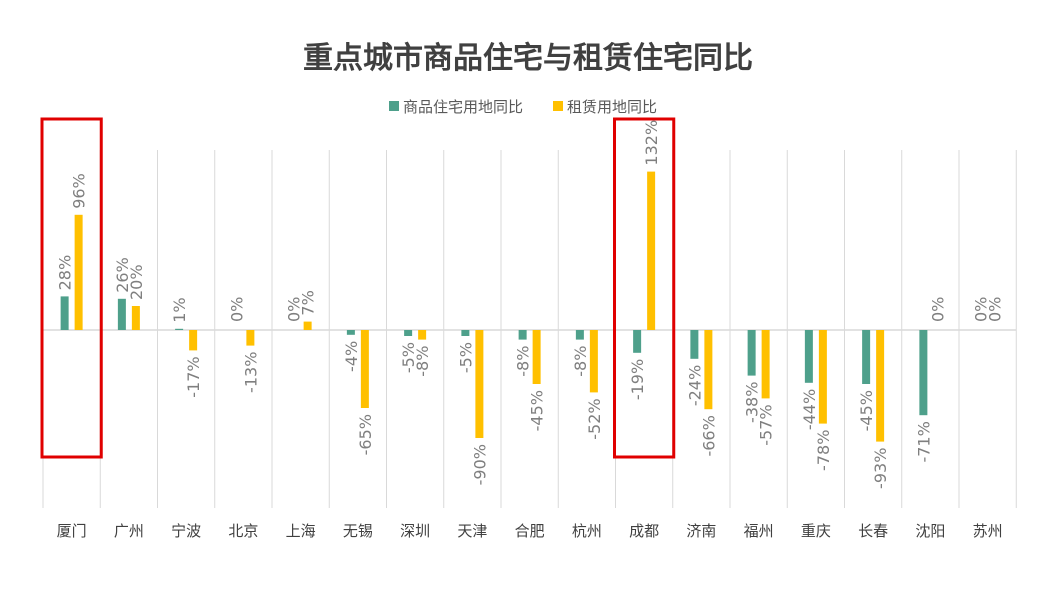 Image resolution: width=1049 pixels, height=592 pixels. I want to click on bar-厦门-商品住宅用地同比, so click(64, 313).